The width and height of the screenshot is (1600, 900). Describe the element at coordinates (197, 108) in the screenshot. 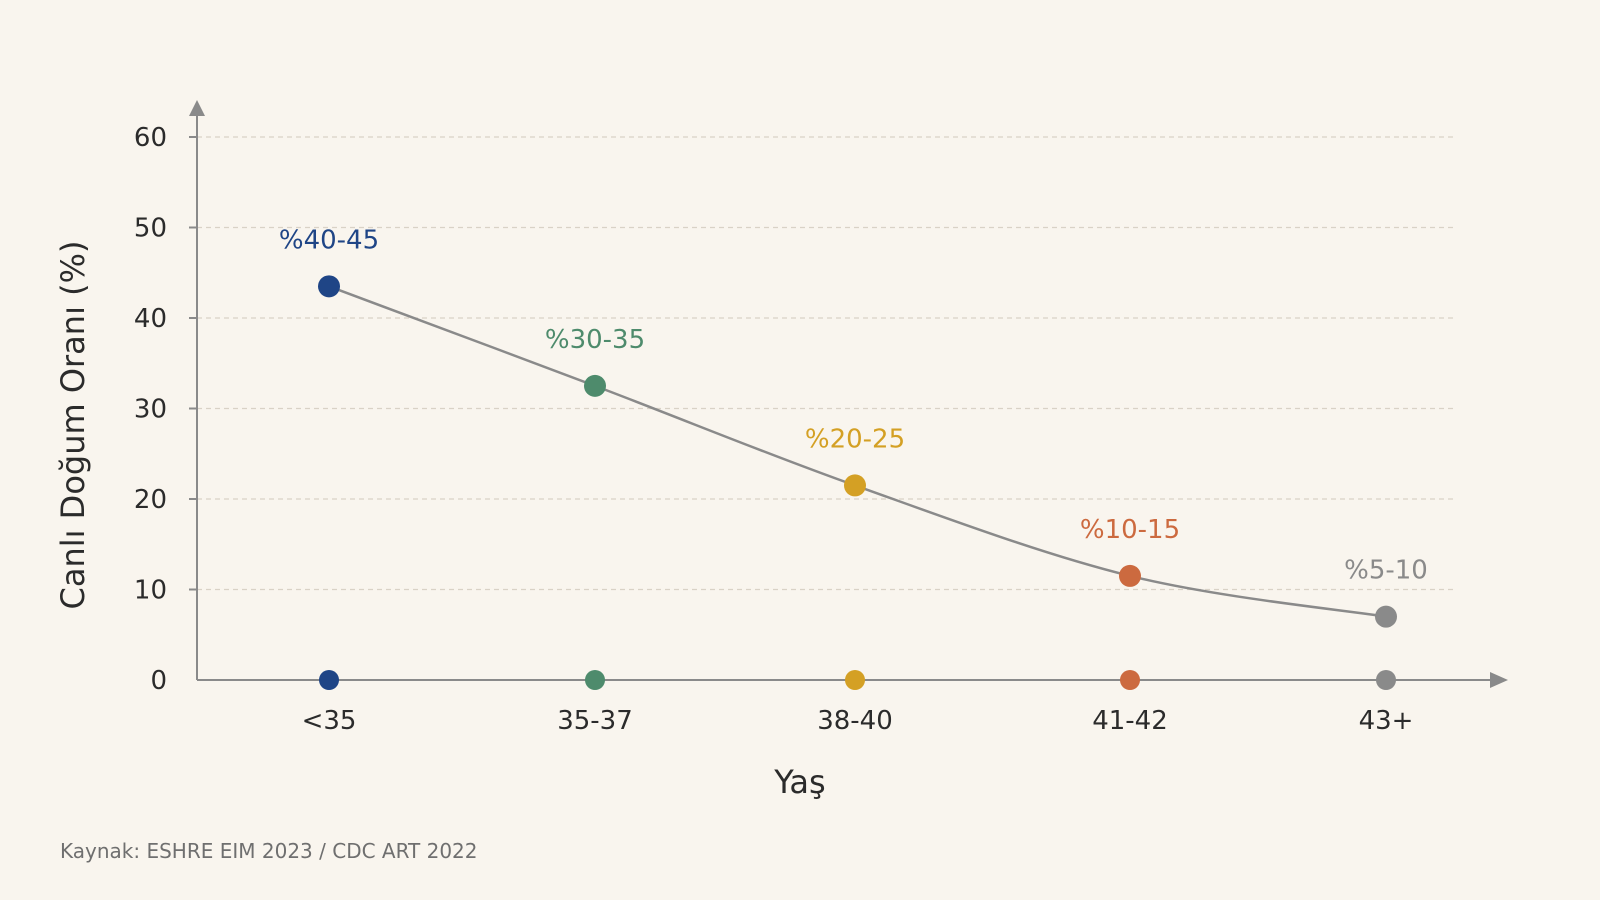

I see `y-axis-arrow` at that location.